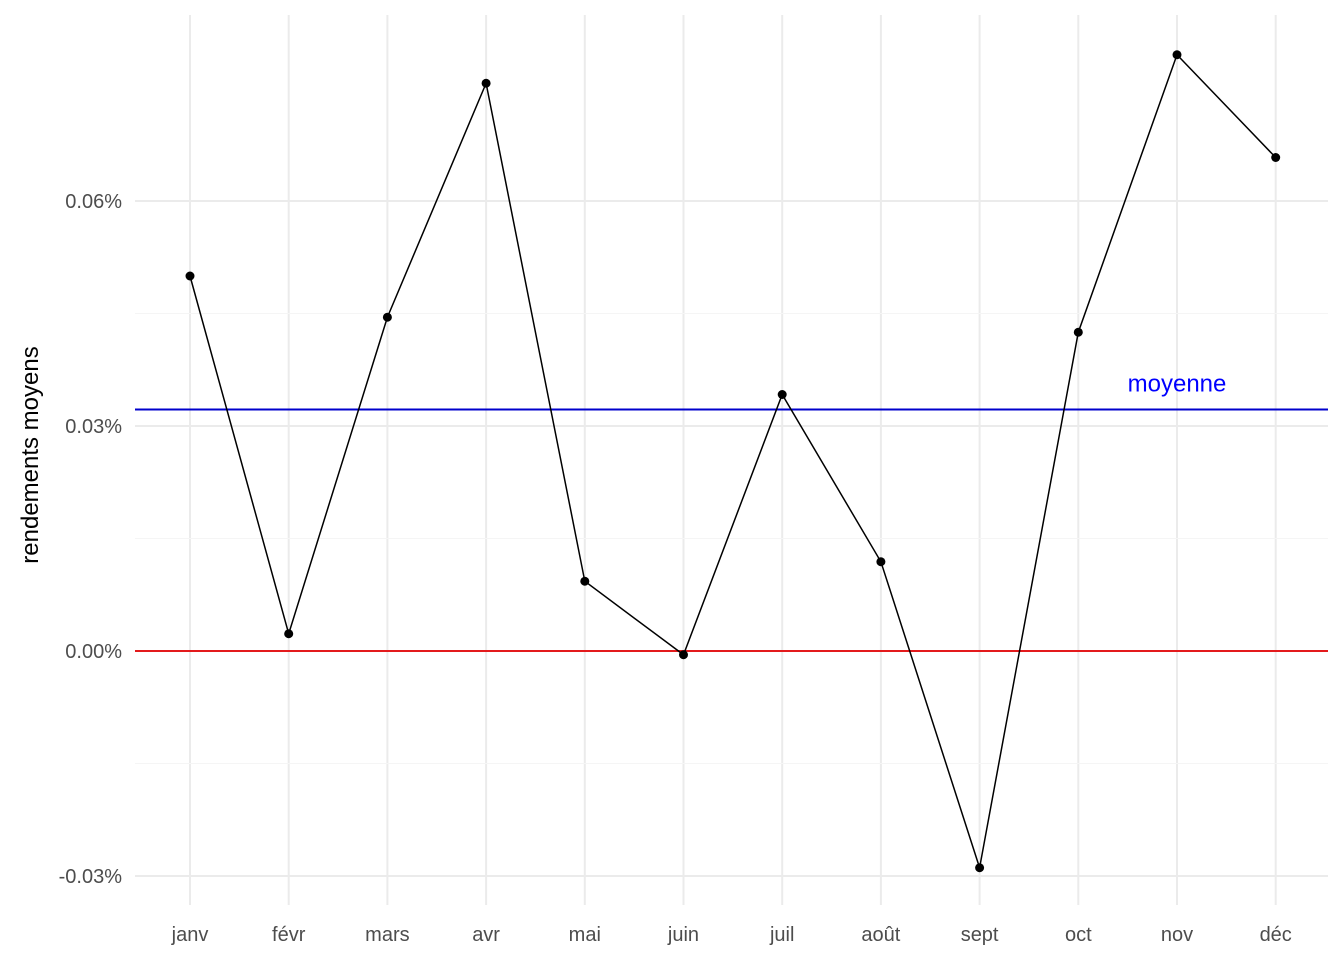 Image resolution: width=1344 pixels, height=960 pixels. Describe the element at coordinates (782, 394) in the screenshot. I see `data-point-juil` at that location.